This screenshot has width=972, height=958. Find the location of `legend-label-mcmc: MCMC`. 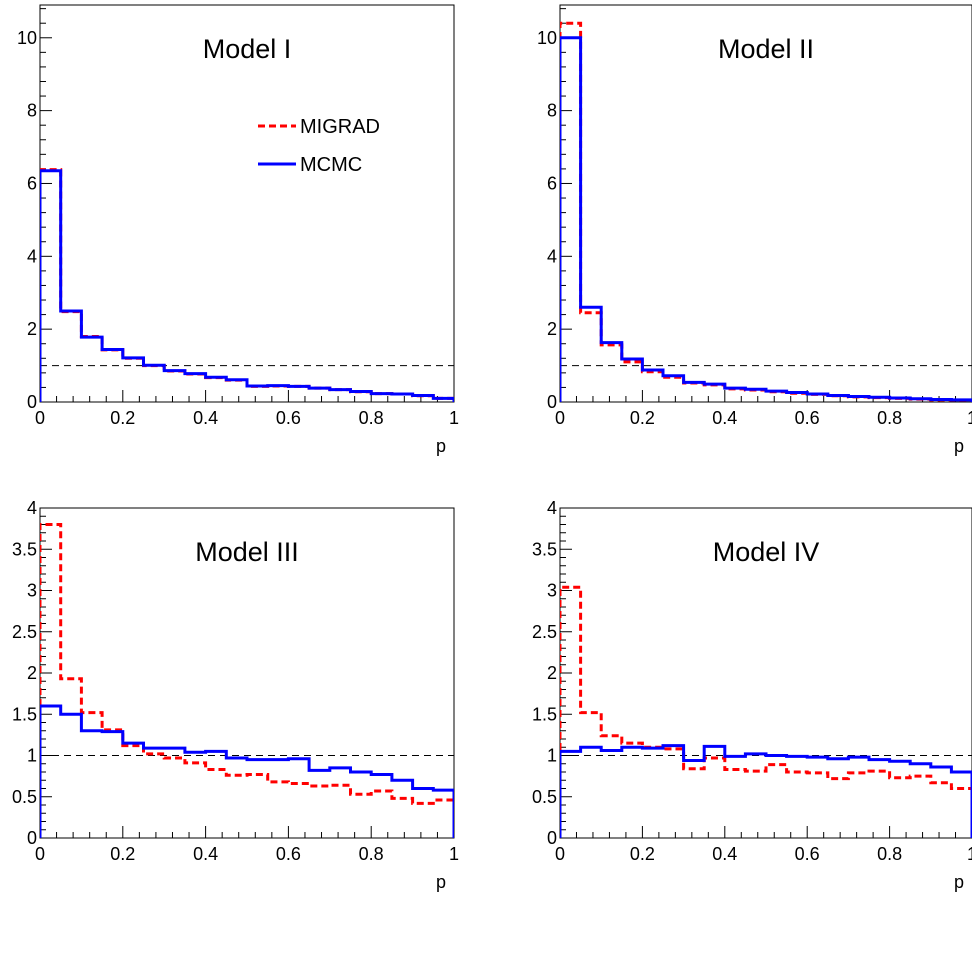

legend-label-mcmc: MCMC is located at coordinates (331, 165).